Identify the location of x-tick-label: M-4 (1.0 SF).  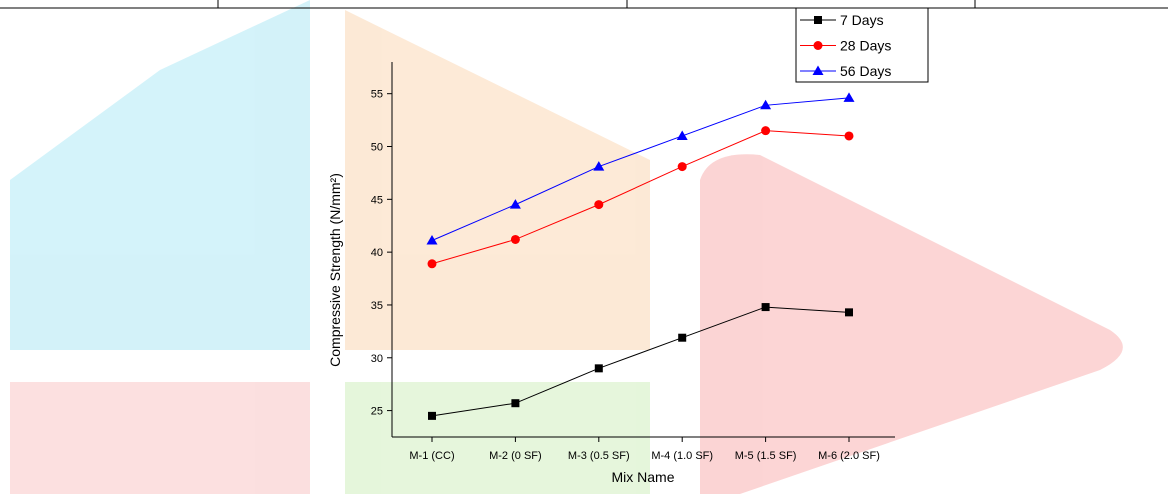
(682, 456).